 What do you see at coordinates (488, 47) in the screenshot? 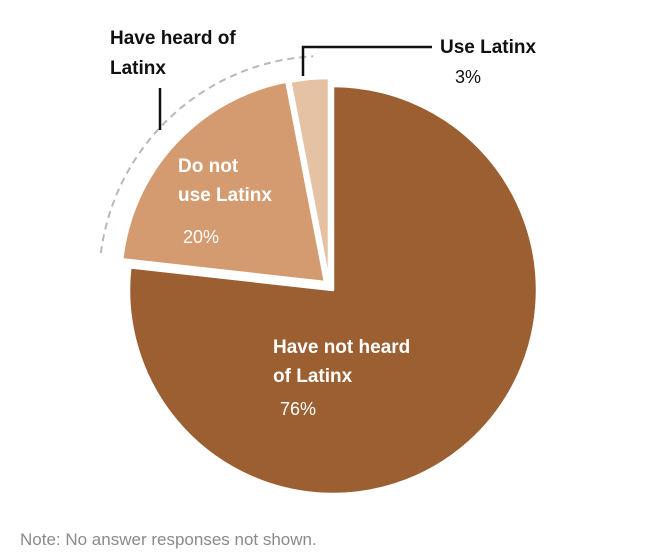
I see `use-latinx-label: Use Latinx` at bounding box center [488, 47].